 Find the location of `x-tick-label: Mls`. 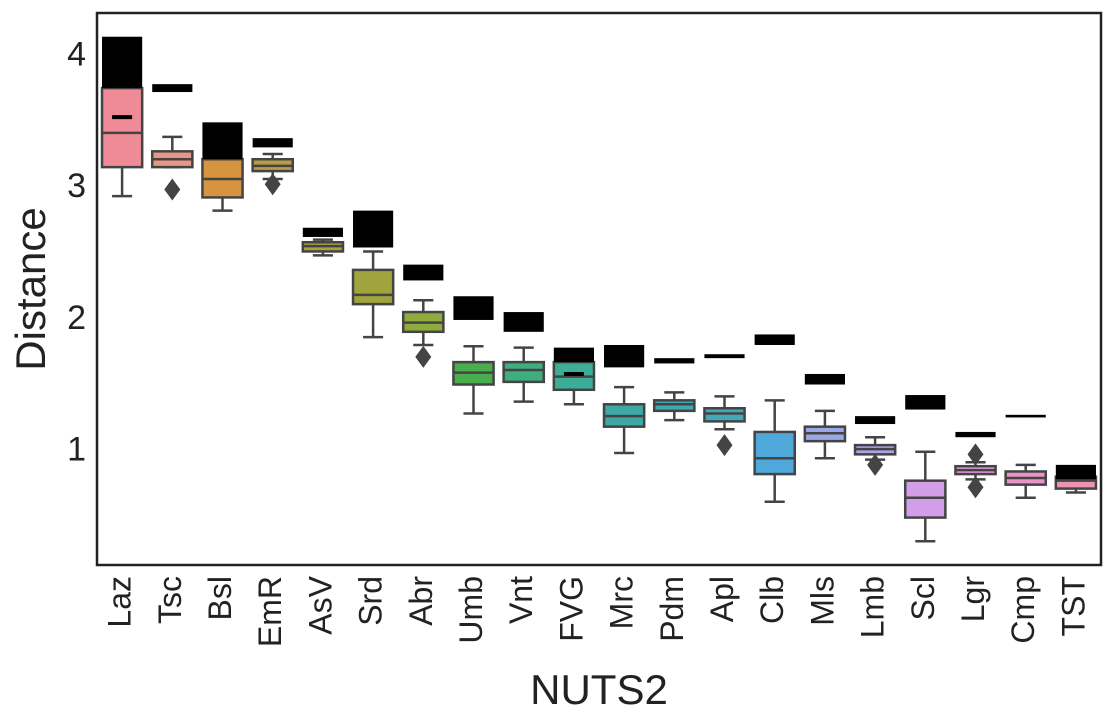

x-tick-label: Mls is located at coordinates (822, 601).